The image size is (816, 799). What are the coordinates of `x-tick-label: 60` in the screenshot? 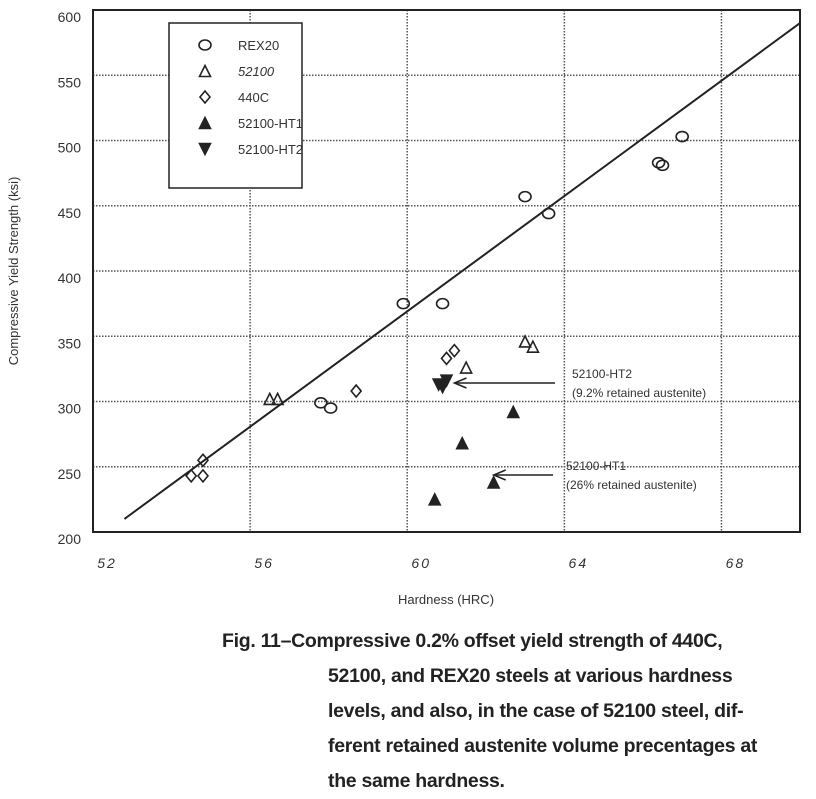 It's located at (421, 563).